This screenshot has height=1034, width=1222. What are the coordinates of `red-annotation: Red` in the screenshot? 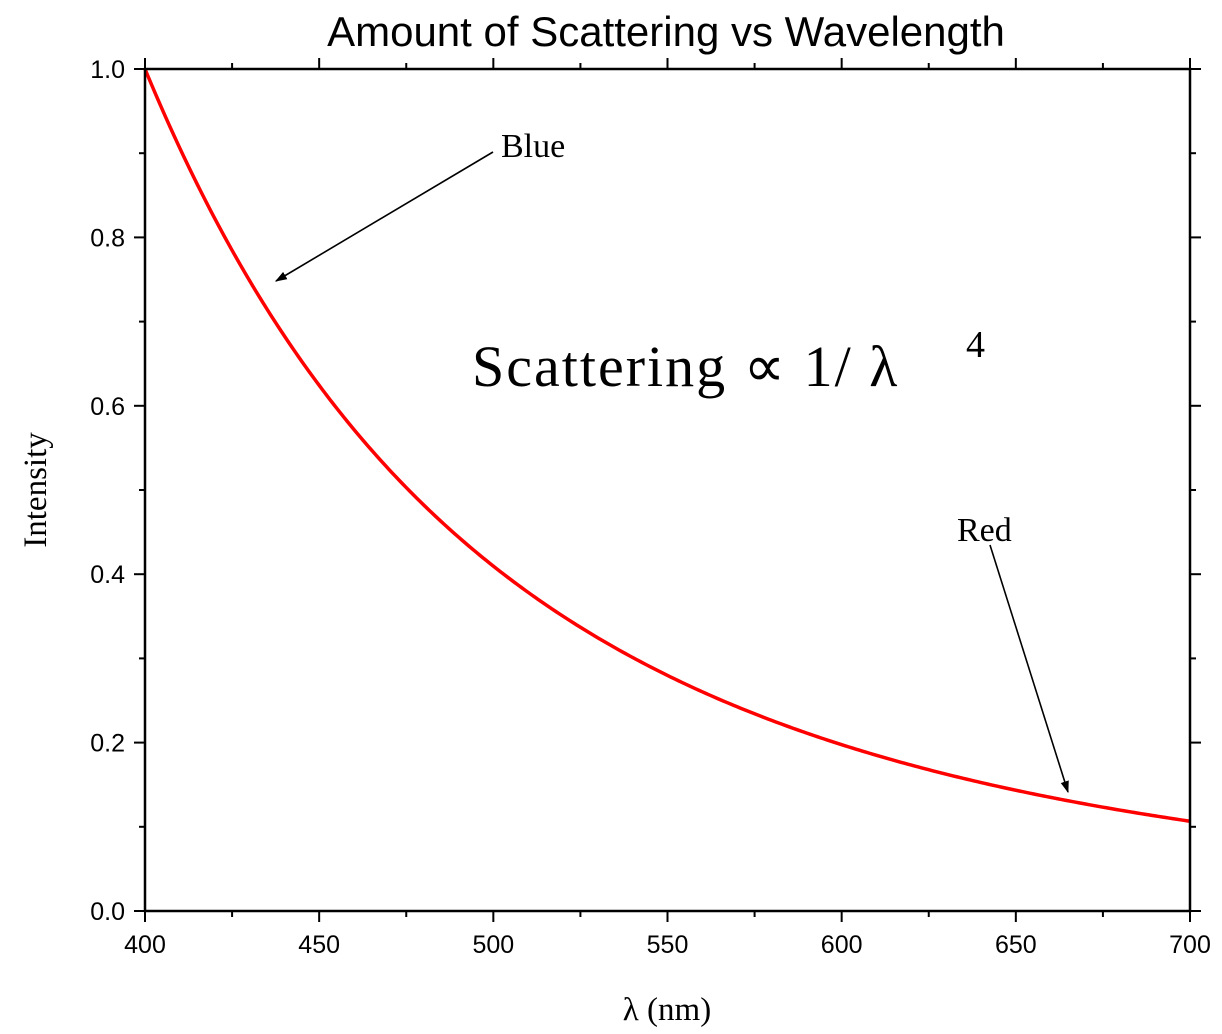 It's located at (984, 530).